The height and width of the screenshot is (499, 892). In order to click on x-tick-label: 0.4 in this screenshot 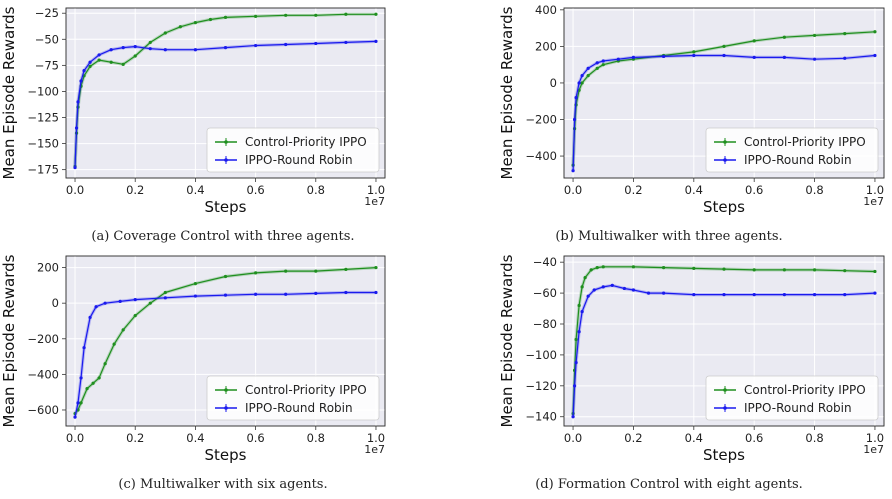, I will do `click(195, 438)`.